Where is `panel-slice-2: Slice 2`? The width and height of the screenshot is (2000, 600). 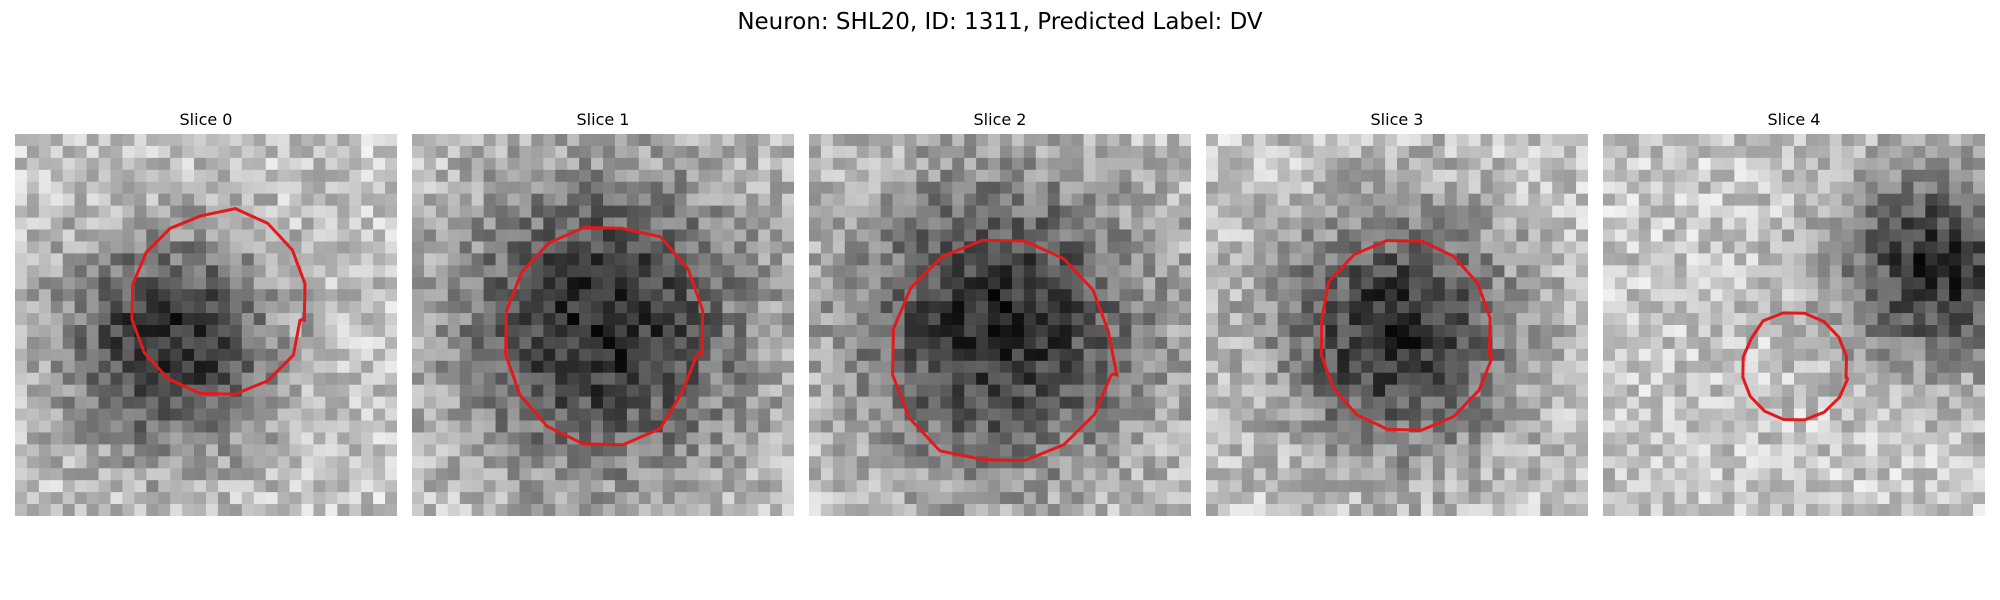 panel-slice-2: Slice 2 is located at coordinates (1000, 316).